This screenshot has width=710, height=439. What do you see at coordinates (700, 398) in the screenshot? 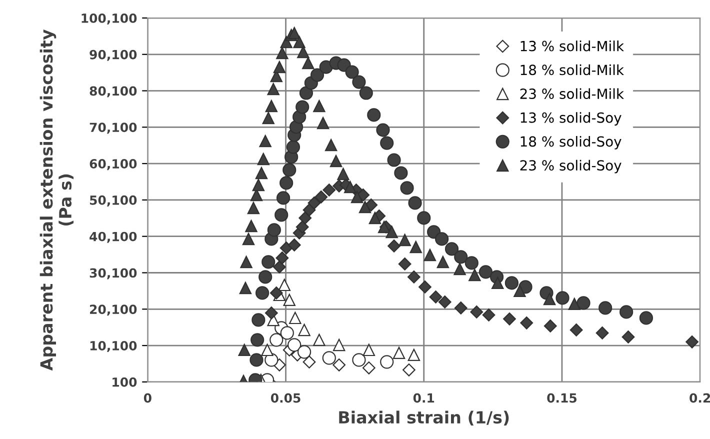
I see `x-tick-label: 0.2` at bounding box center [700, 398].